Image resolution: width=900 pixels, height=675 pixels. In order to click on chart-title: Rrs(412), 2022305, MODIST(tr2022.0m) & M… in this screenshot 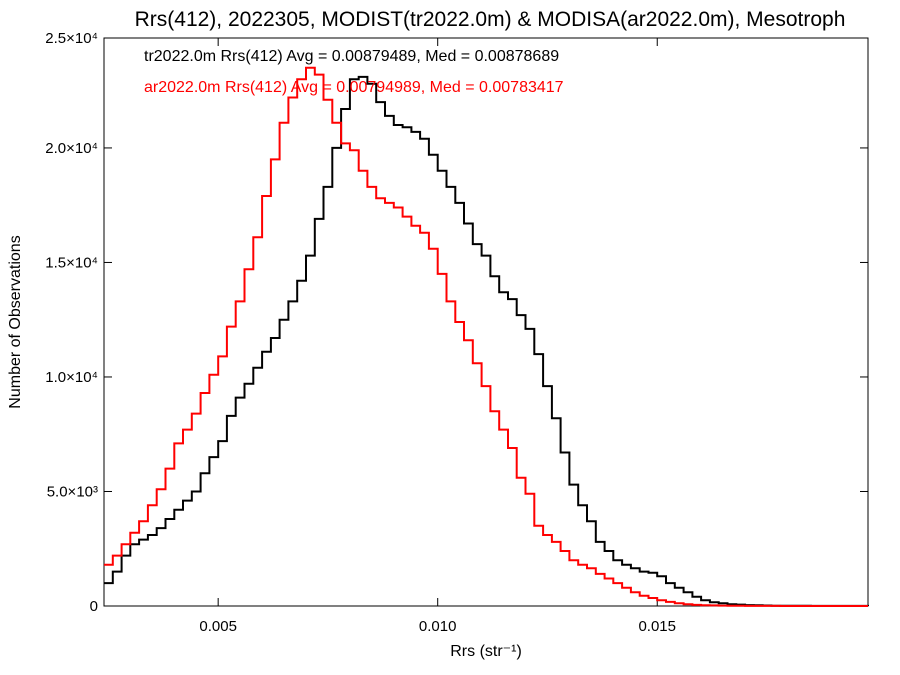, I will do `click(490, 19)`.